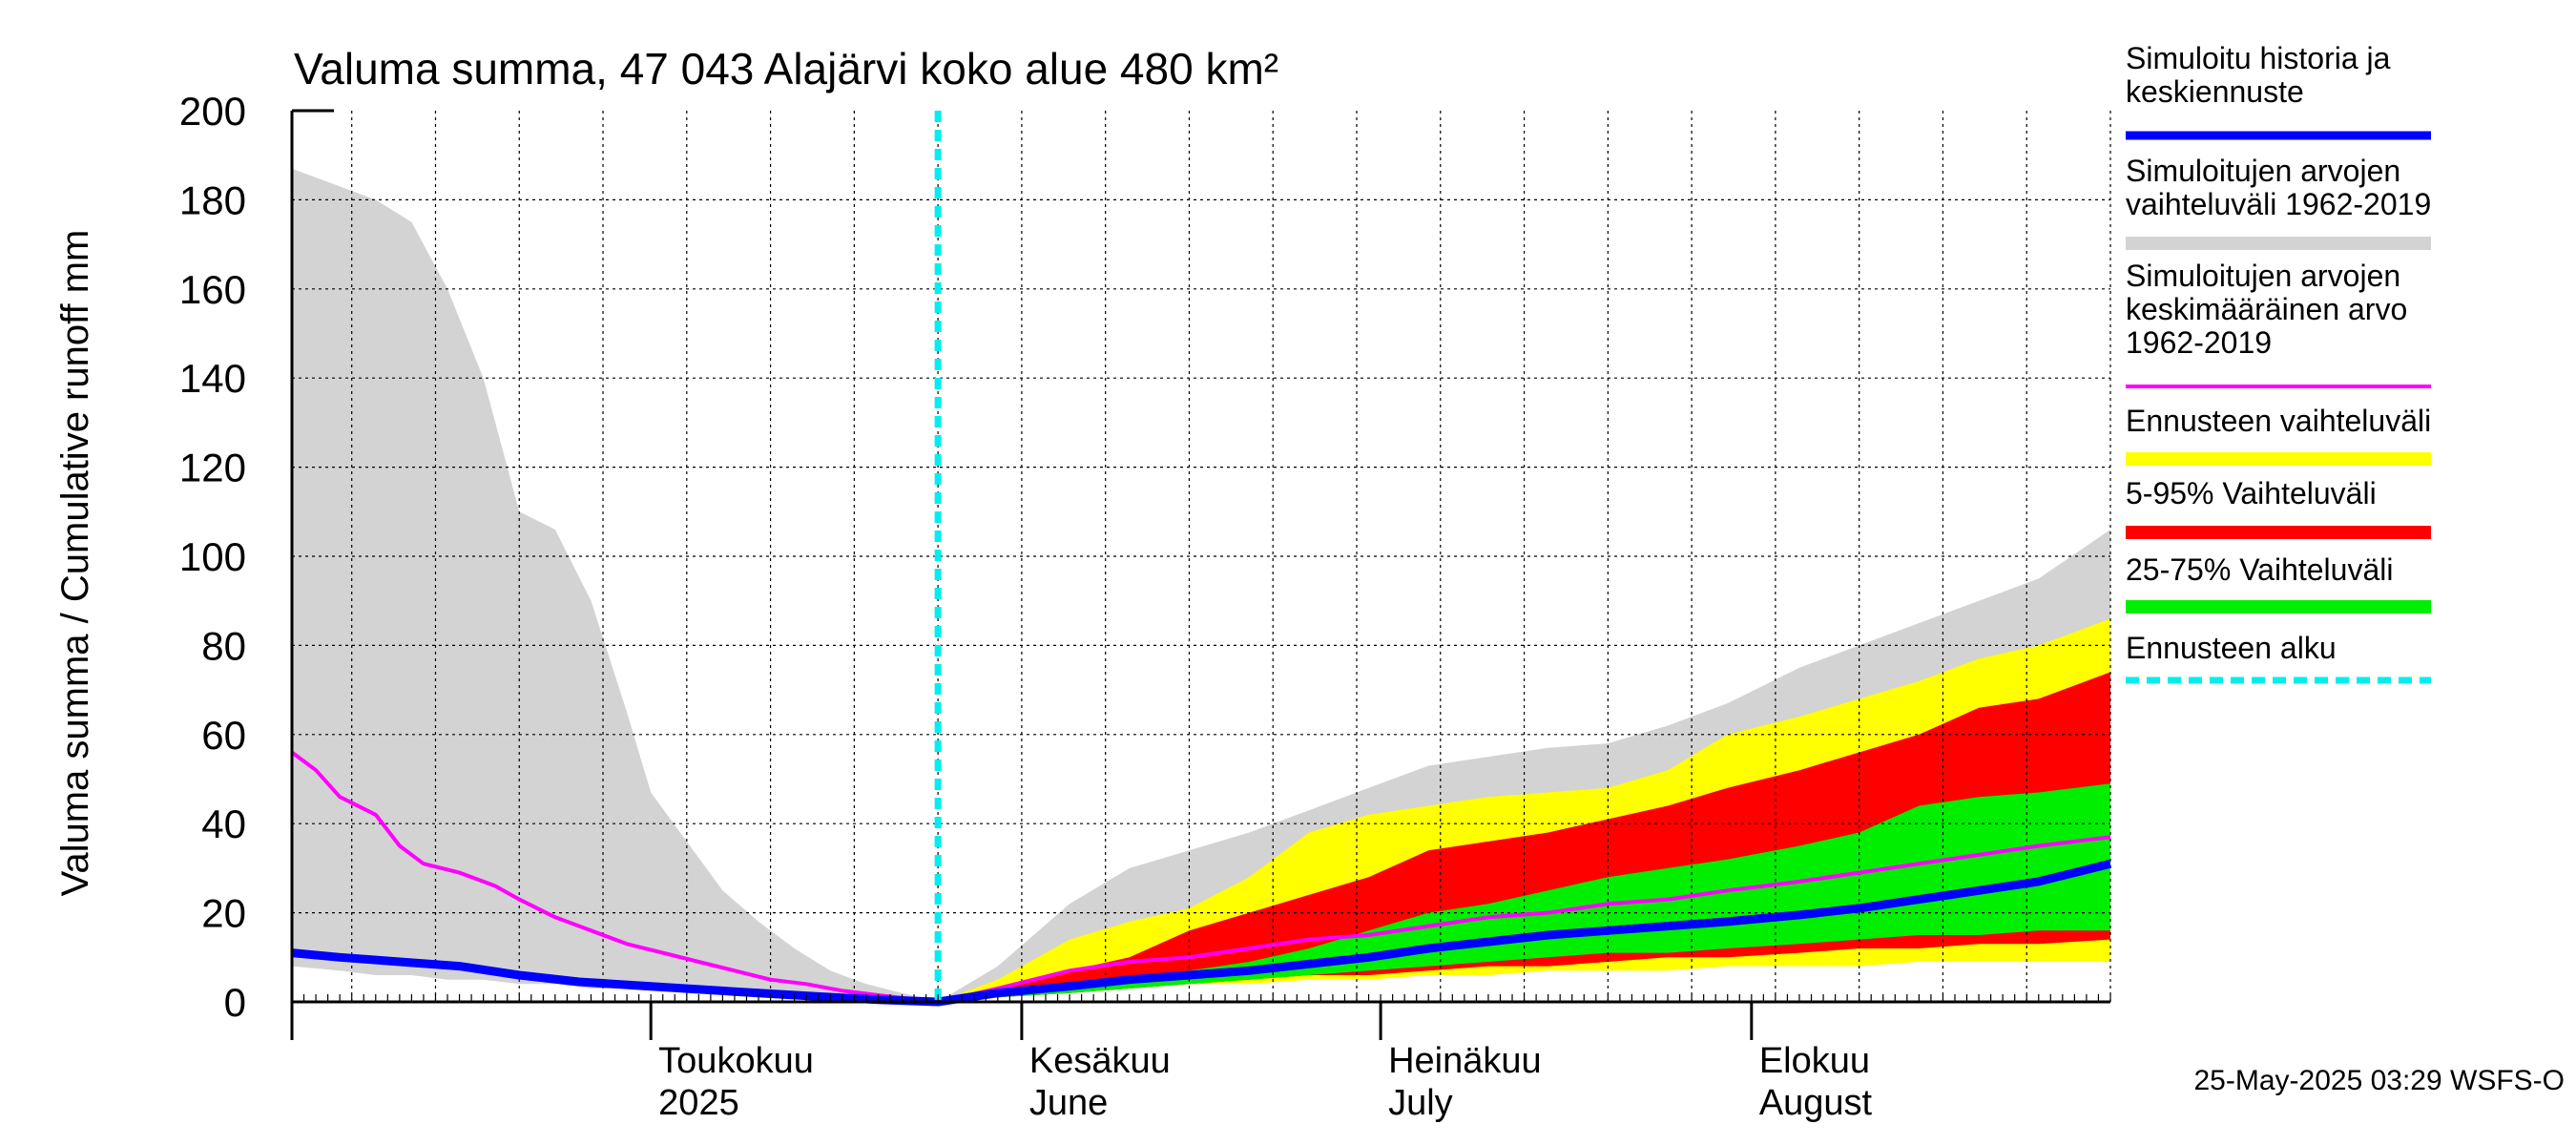 This screenshot has width=2576, height=1145. What do you see at coordinates (2263, 171) in the screenshot?
I see `legend-label-1-0: Simuloitujen arvojen` at bounding box center [2263, 171].